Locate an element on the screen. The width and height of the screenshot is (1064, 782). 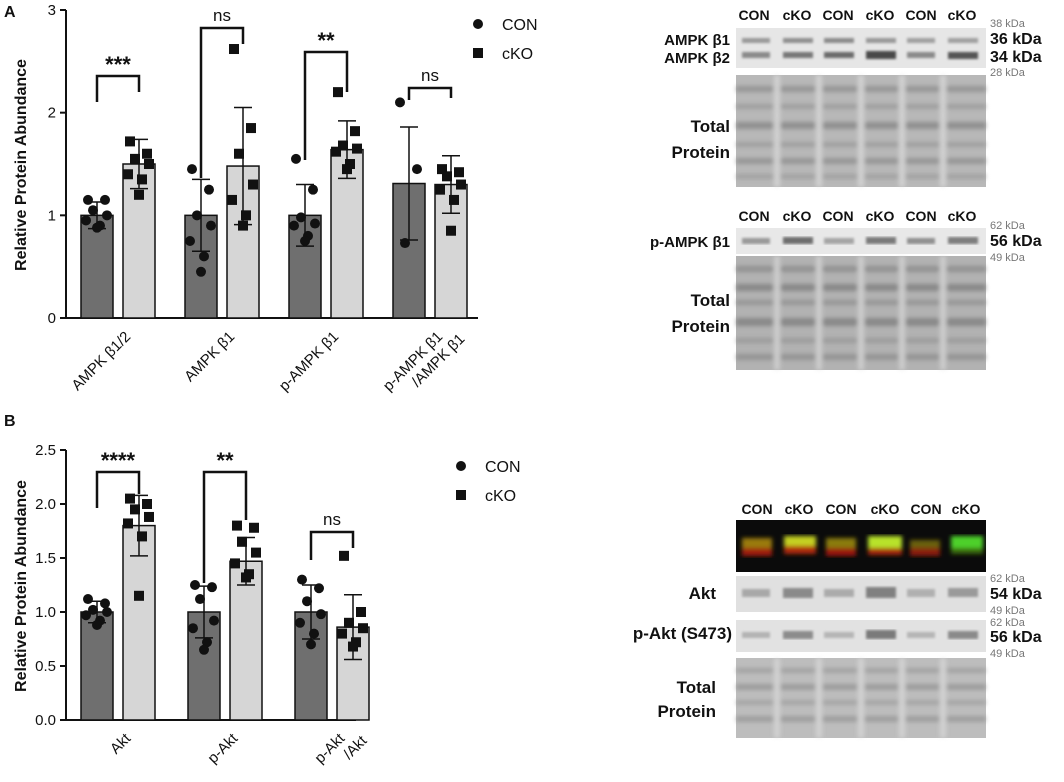
blot-akt-band-strip is located at coordinates (861, 594).